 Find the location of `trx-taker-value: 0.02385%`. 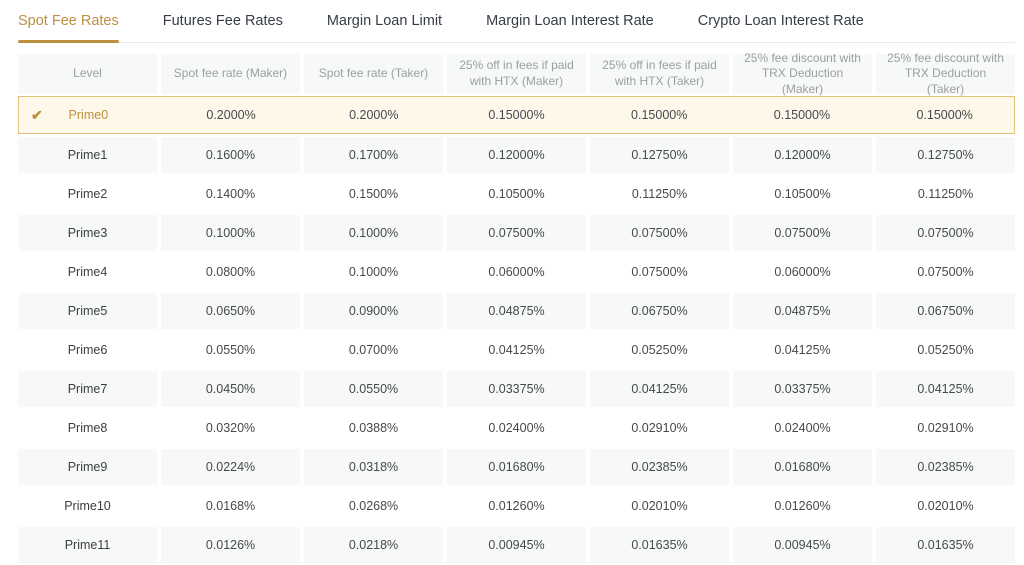

trx-taker-value: 0.02385% is located at coordinates (945, 467).